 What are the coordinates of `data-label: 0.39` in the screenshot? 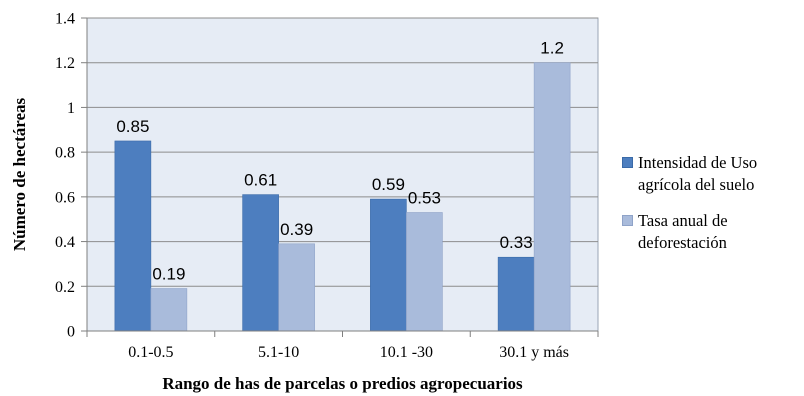 It's located at (296, 229).